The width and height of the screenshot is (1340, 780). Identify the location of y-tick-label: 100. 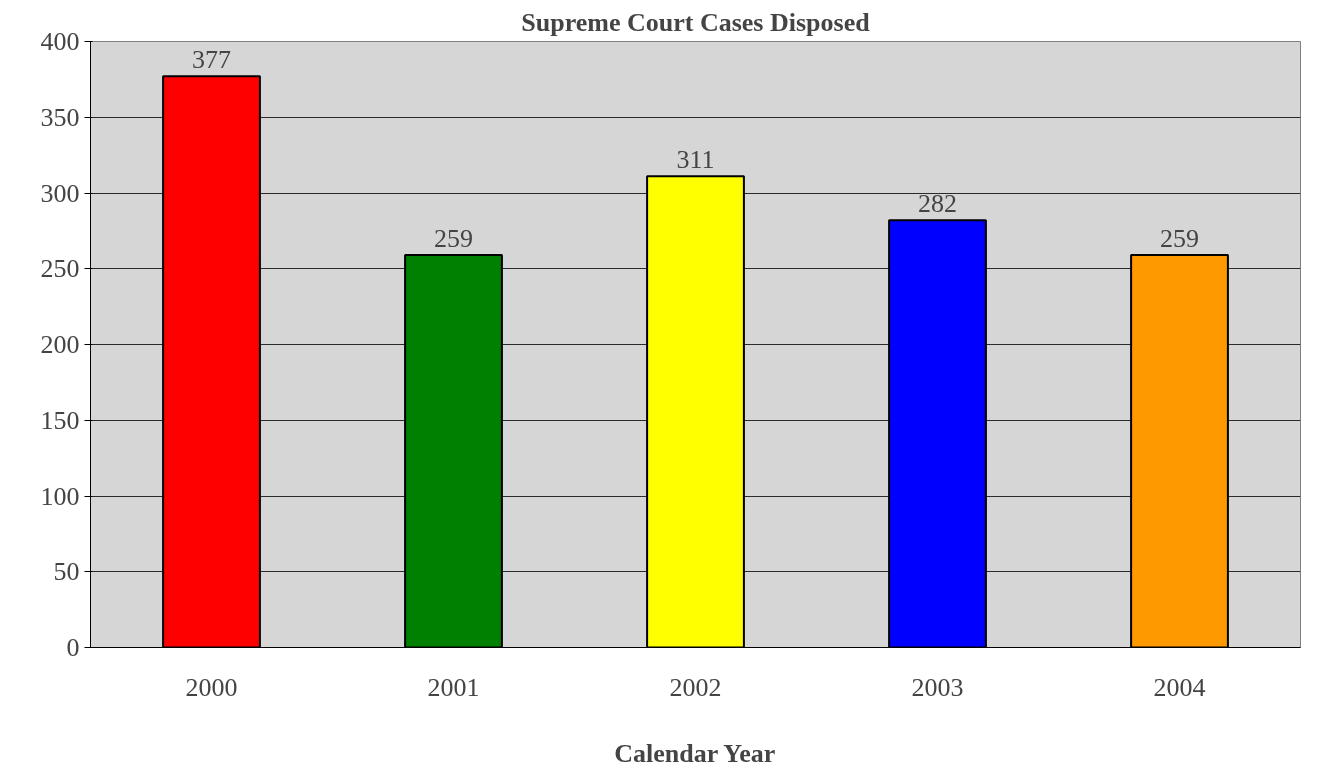
(60, 496).